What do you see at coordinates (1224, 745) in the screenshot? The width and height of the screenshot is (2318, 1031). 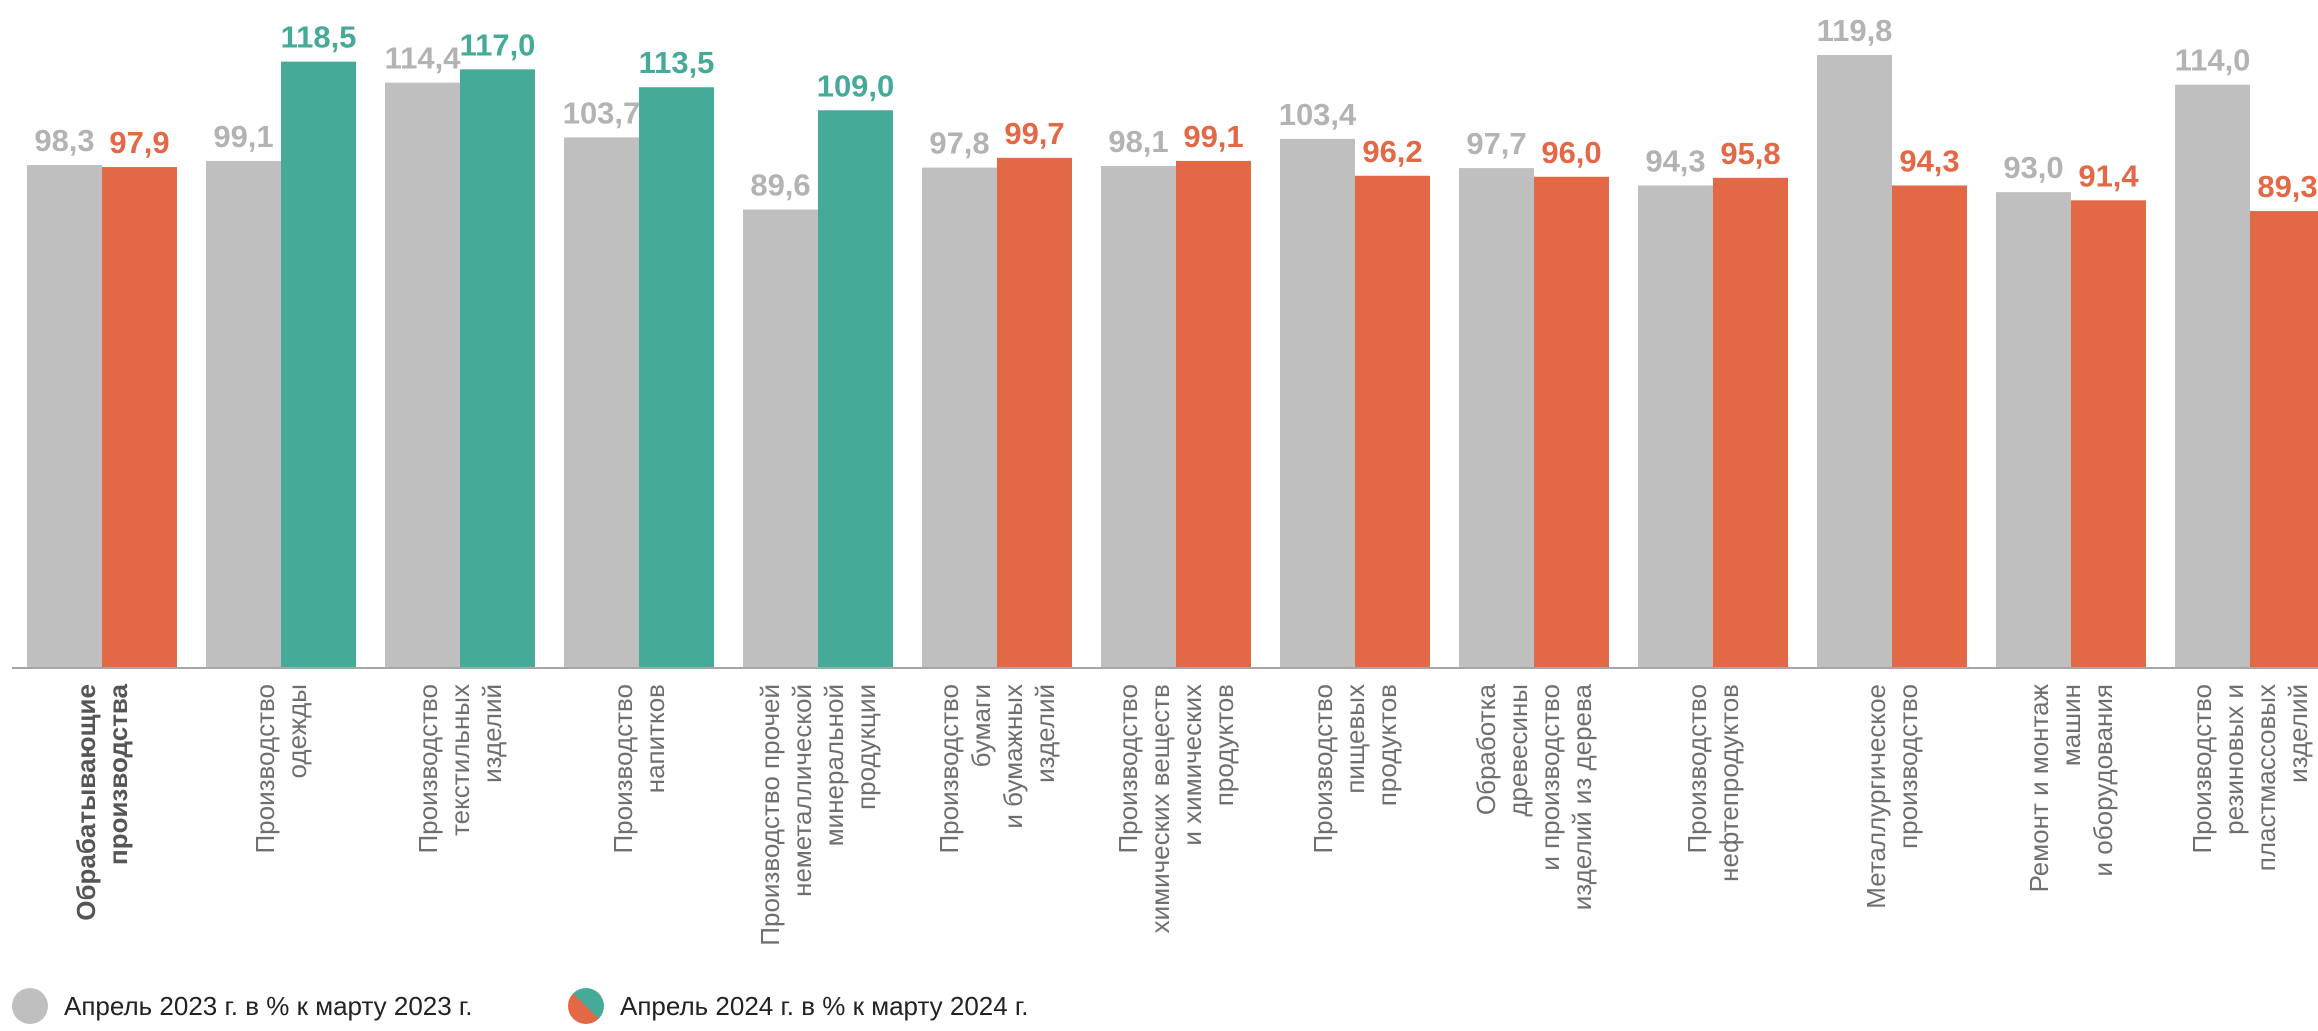 I see `category-label-6-line-3: продуктов` at bounding box center [1224, 745].